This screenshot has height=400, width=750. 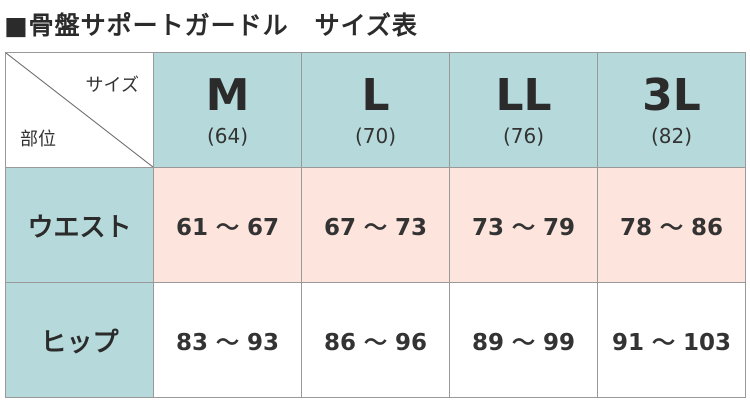 I want to click on part-label: 部位, so click(x=38, y=139).